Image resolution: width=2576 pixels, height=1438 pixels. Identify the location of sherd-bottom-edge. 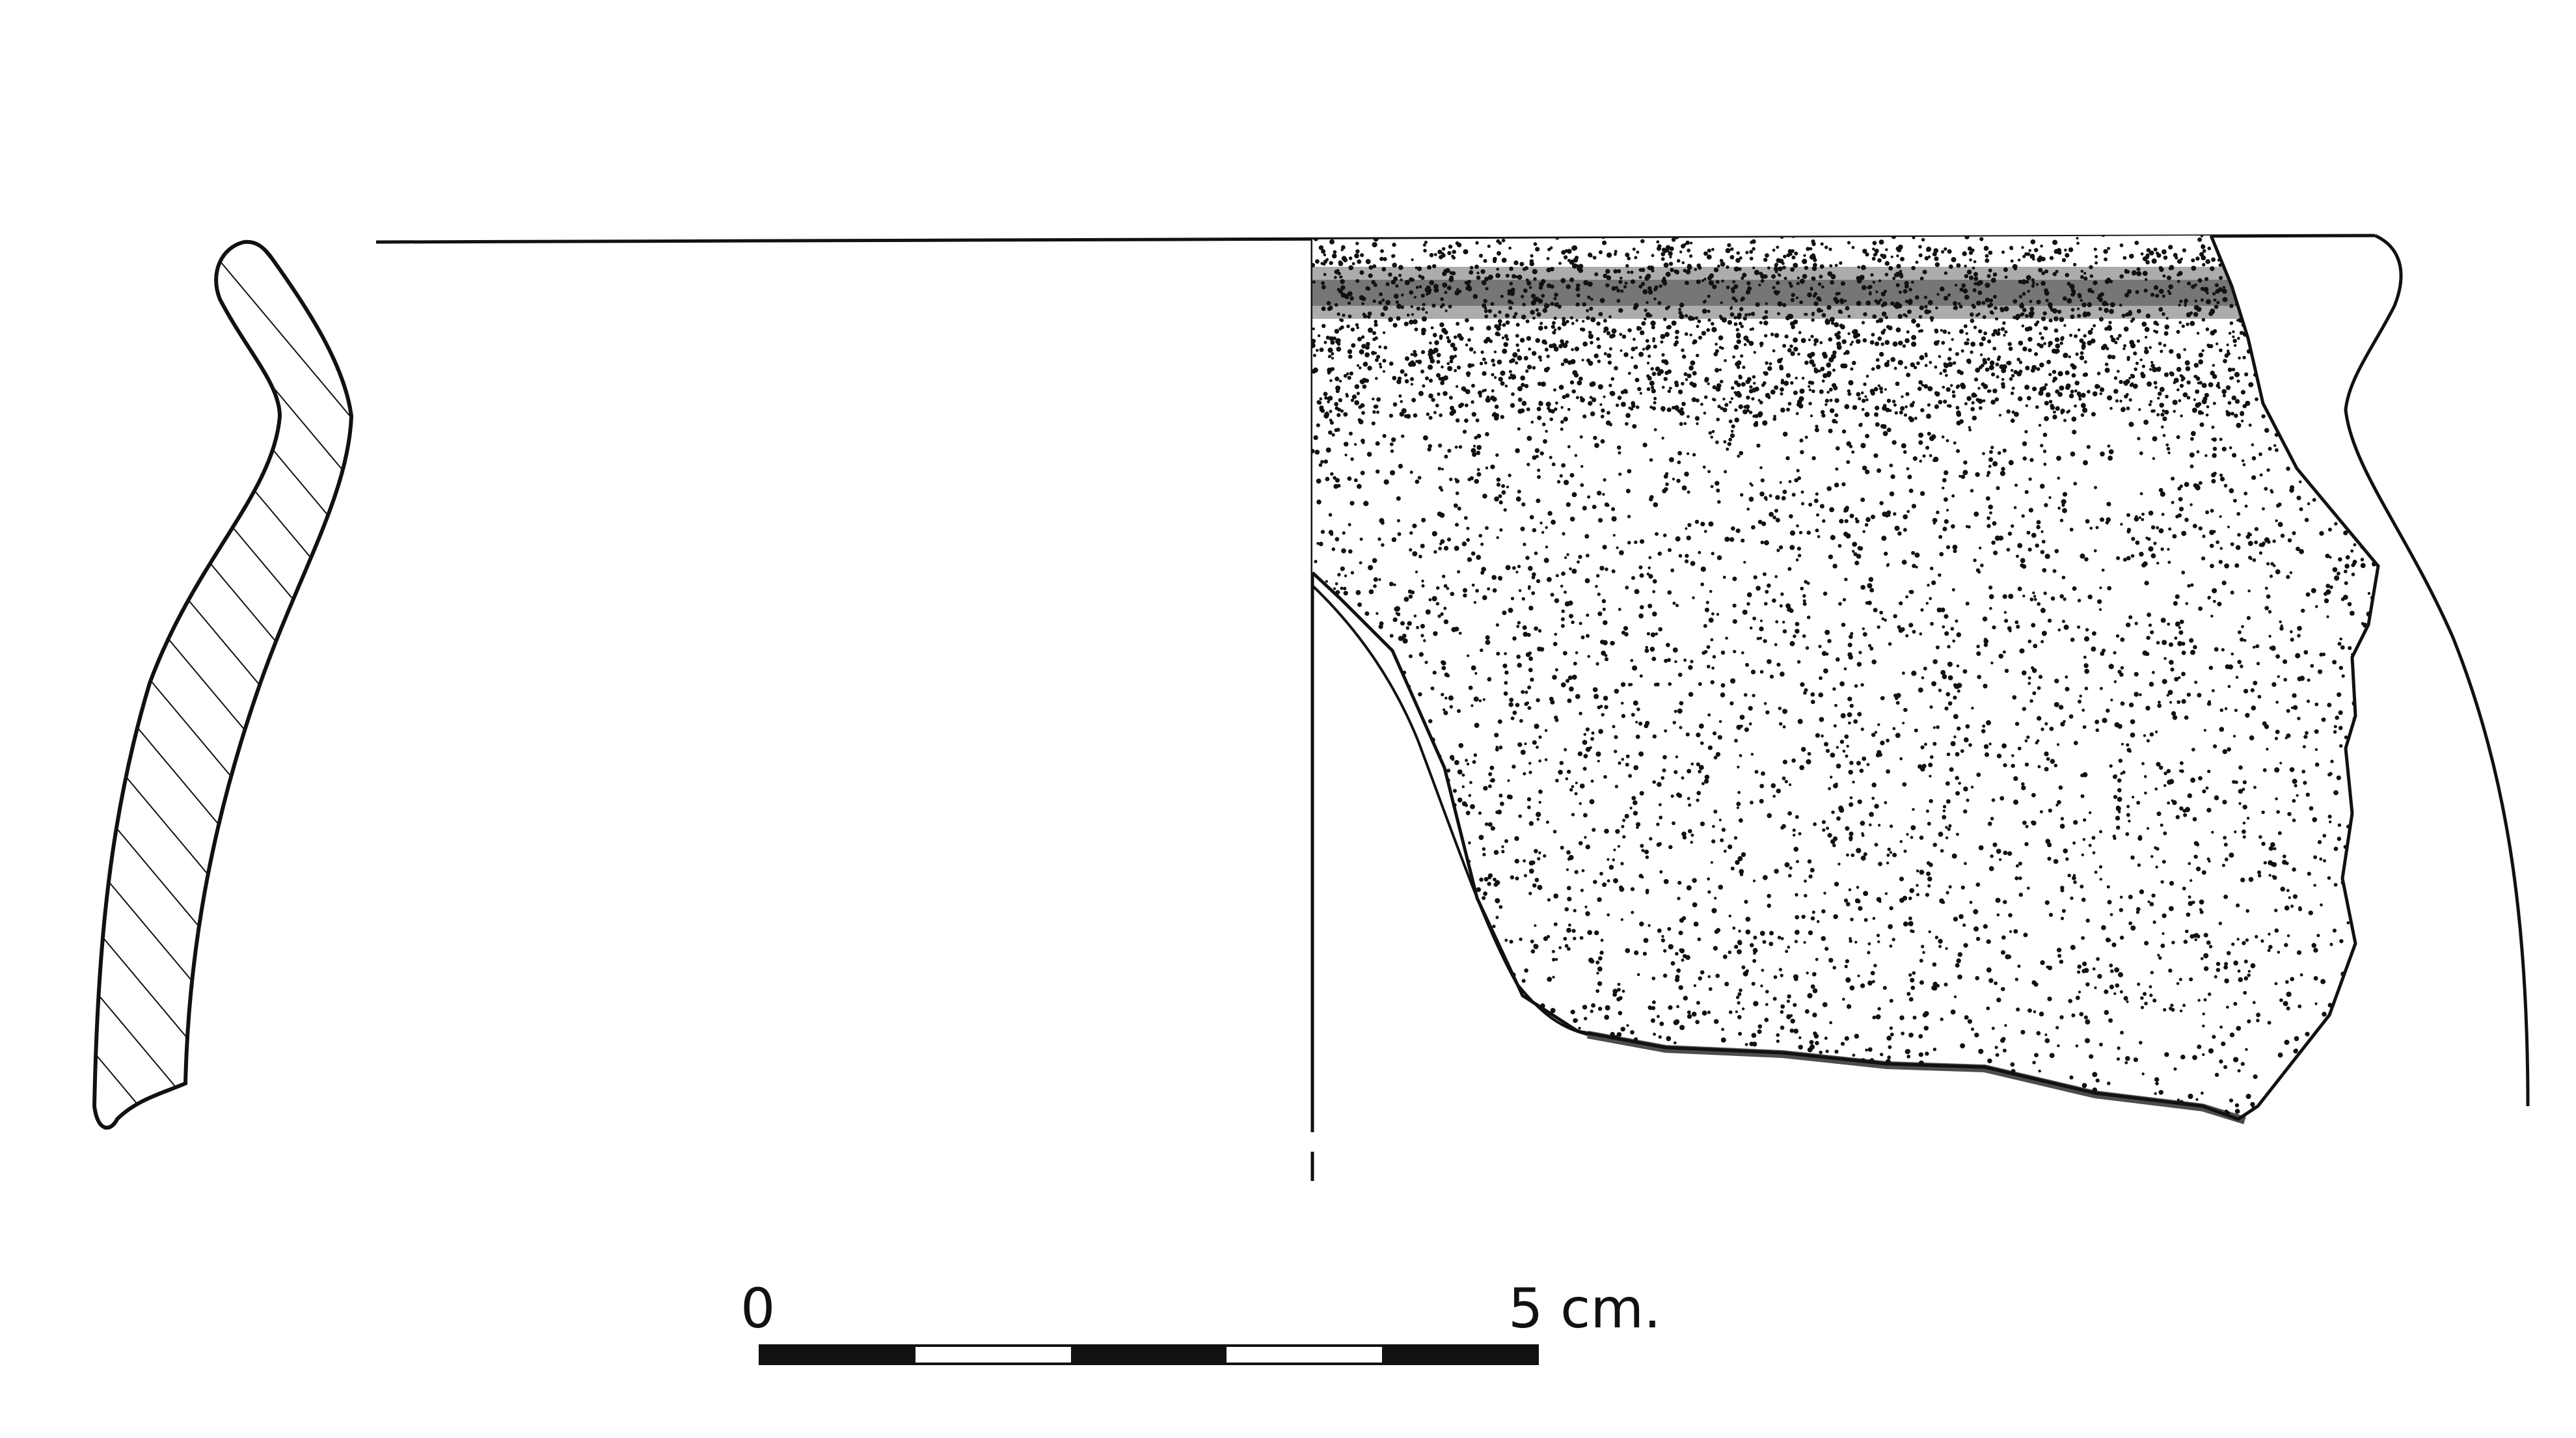
(1916, 1077).